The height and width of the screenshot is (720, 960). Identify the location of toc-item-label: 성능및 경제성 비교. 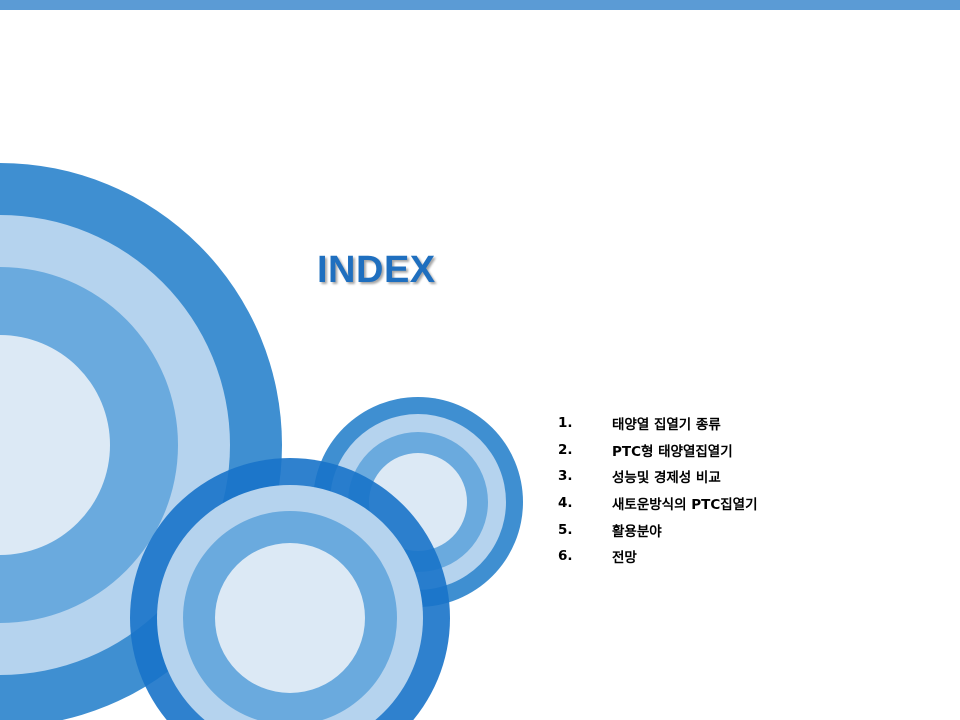
(666, 478).